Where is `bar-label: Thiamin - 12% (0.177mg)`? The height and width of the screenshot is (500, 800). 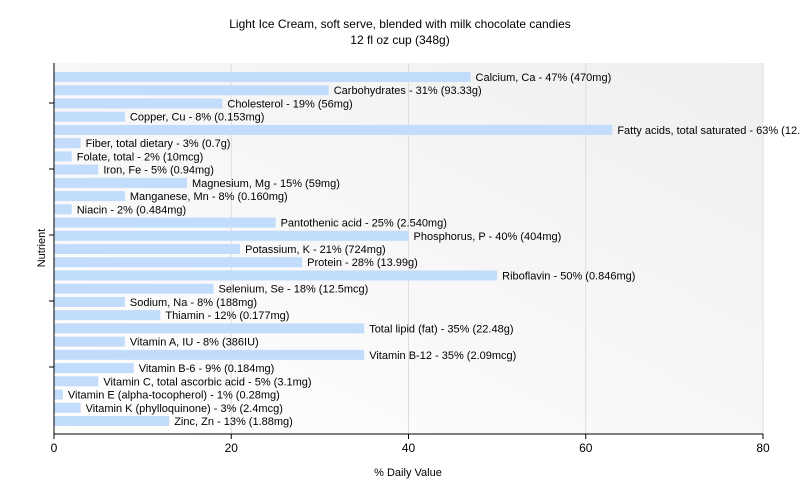 bar-label: Thiamin - 12% (0.177mg) is located at coordinates (227, 316).